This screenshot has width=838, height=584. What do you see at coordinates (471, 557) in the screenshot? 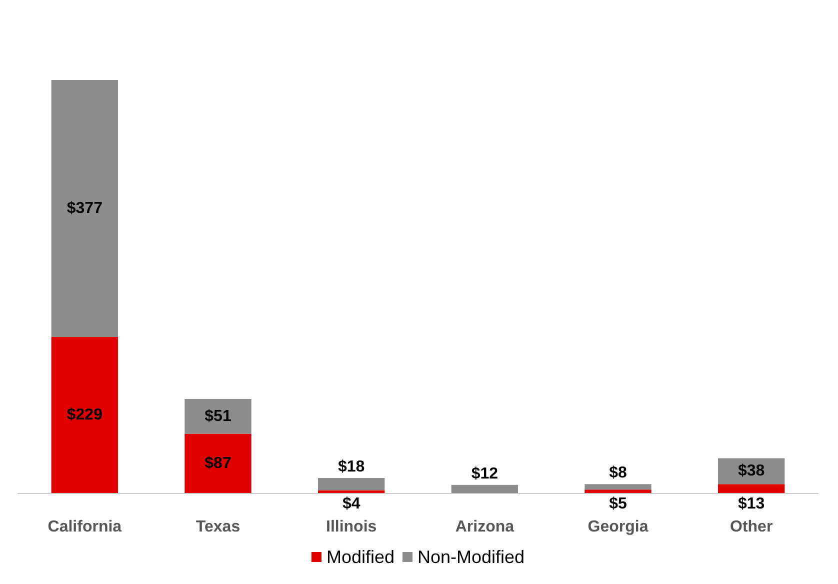
I see `legend-label: Non-Modified` at bounding box center [471, 557].